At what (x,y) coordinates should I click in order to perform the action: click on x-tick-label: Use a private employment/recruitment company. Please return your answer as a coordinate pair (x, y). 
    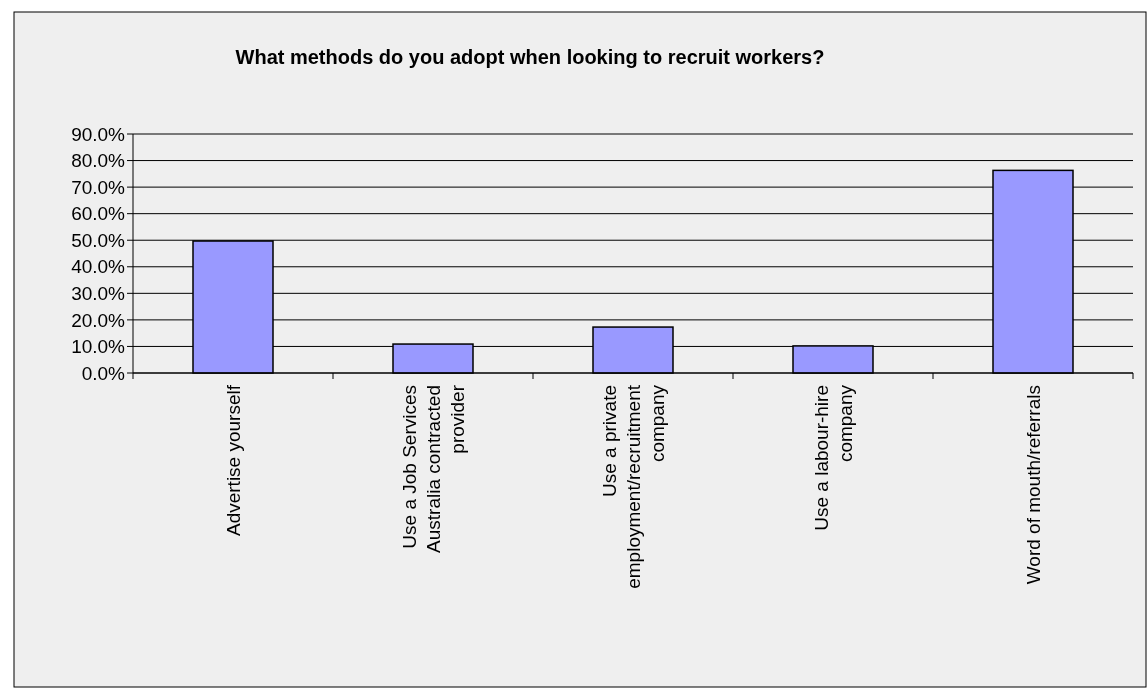
    Looking at the image, I should click on (633, 486).